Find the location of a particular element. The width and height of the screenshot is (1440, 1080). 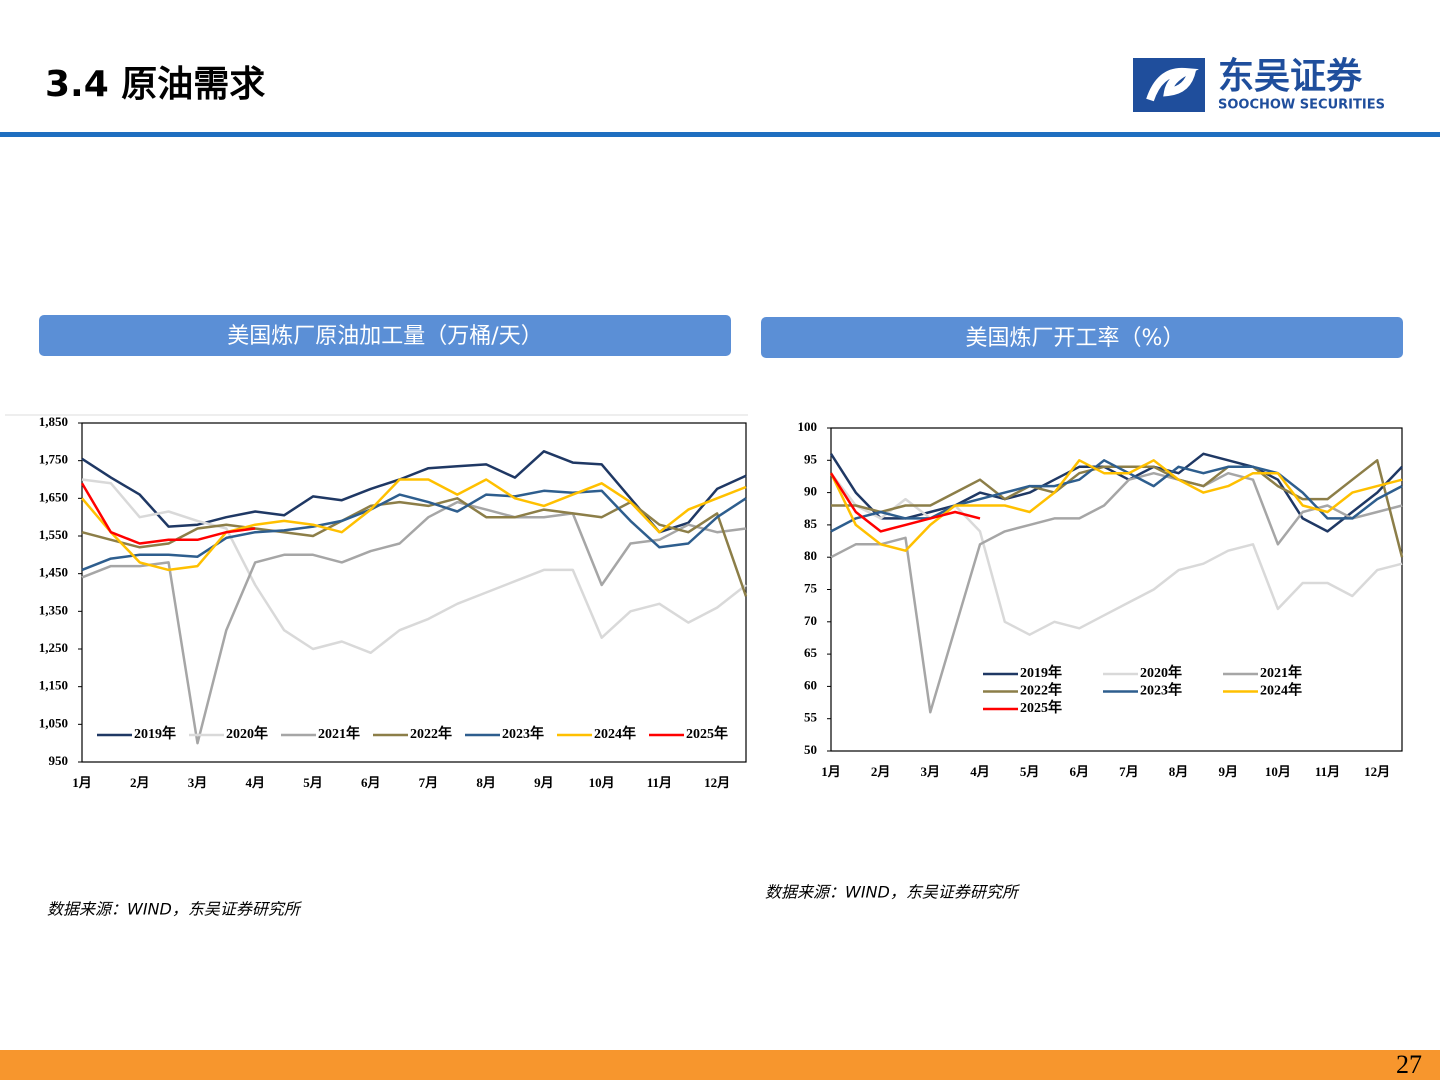

y-tick-label: 90 is located at coordinates (810, 491).